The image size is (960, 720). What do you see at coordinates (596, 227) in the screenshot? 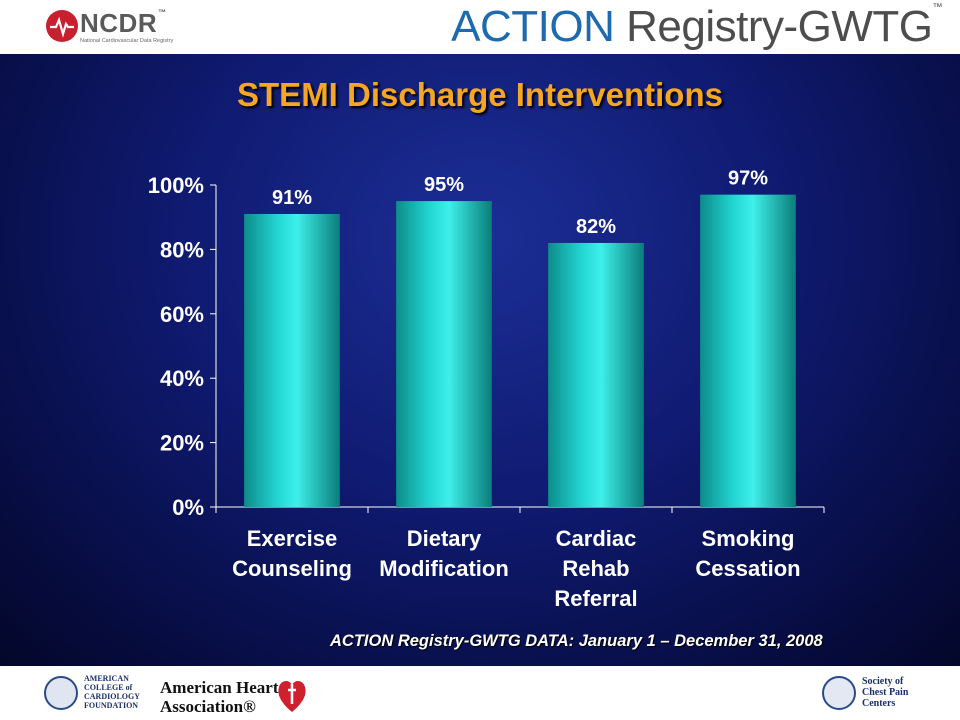
I see `data-label: 82%` at bounding box center [596, 227].